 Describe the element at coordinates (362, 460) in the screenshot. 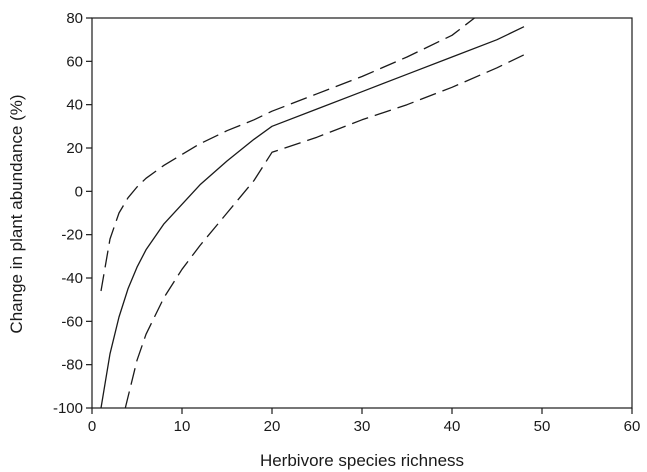

I see `x-axis-title: Herbivore species richness` at that location.